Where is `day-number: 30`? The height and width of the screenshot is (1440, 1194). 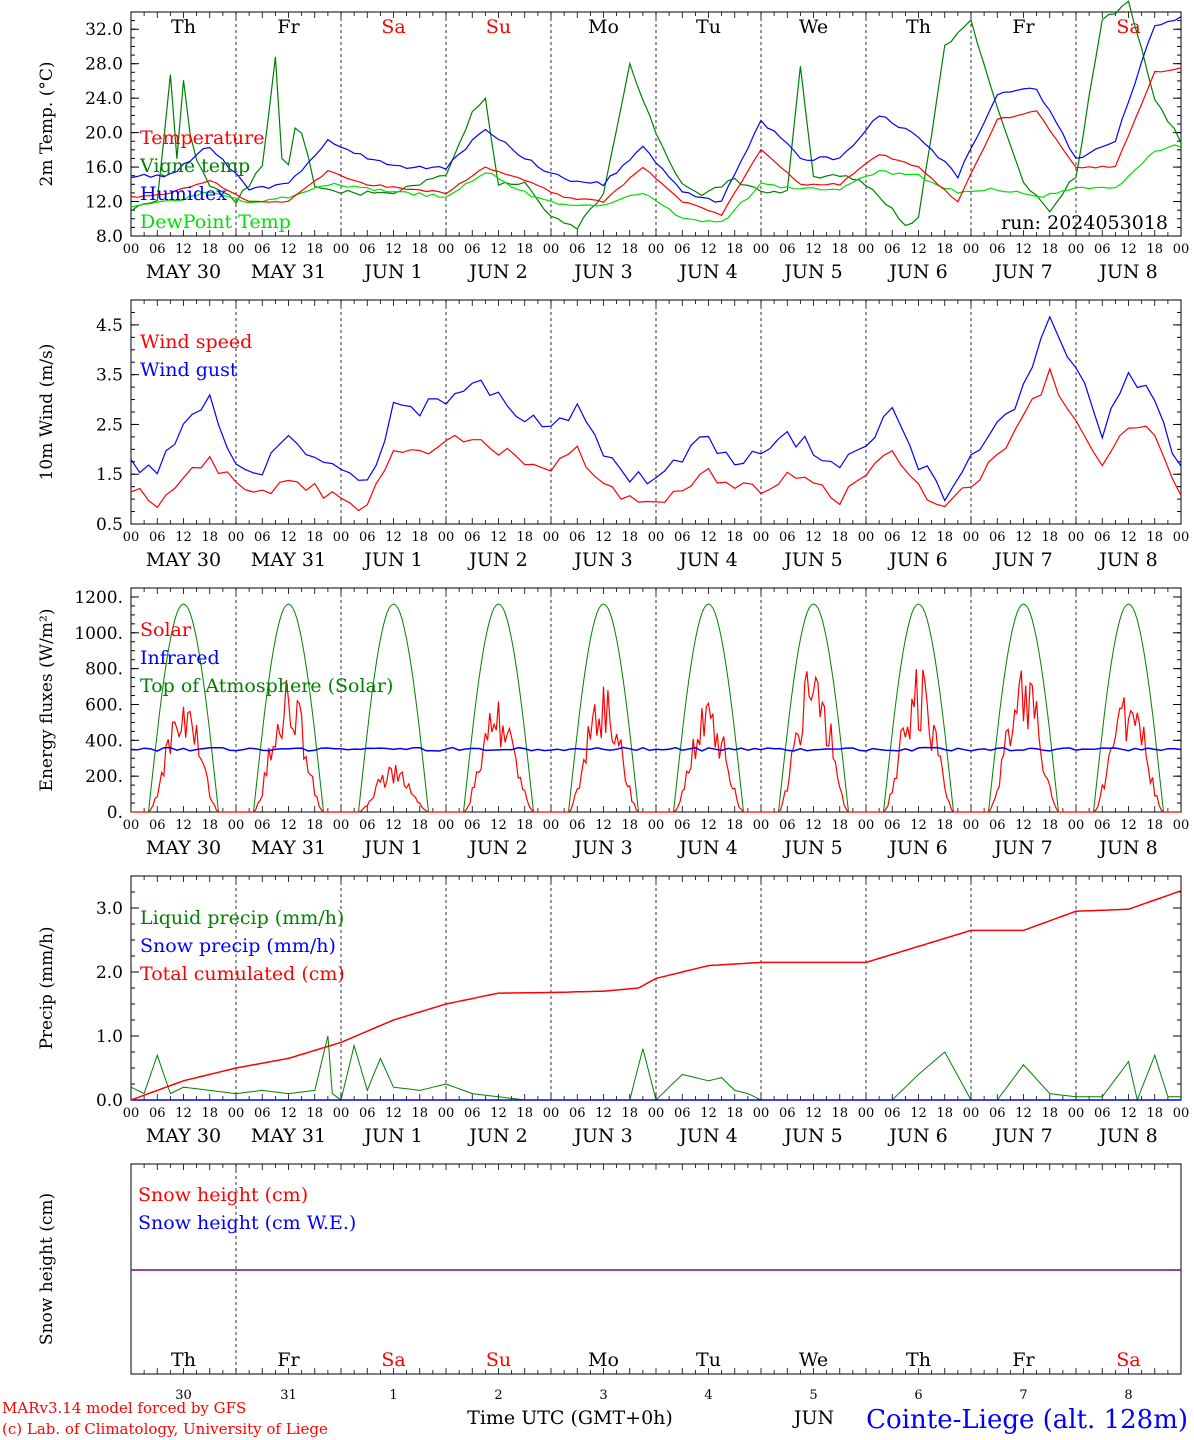
day-number: 30 is located at coordinates (183, 1395).